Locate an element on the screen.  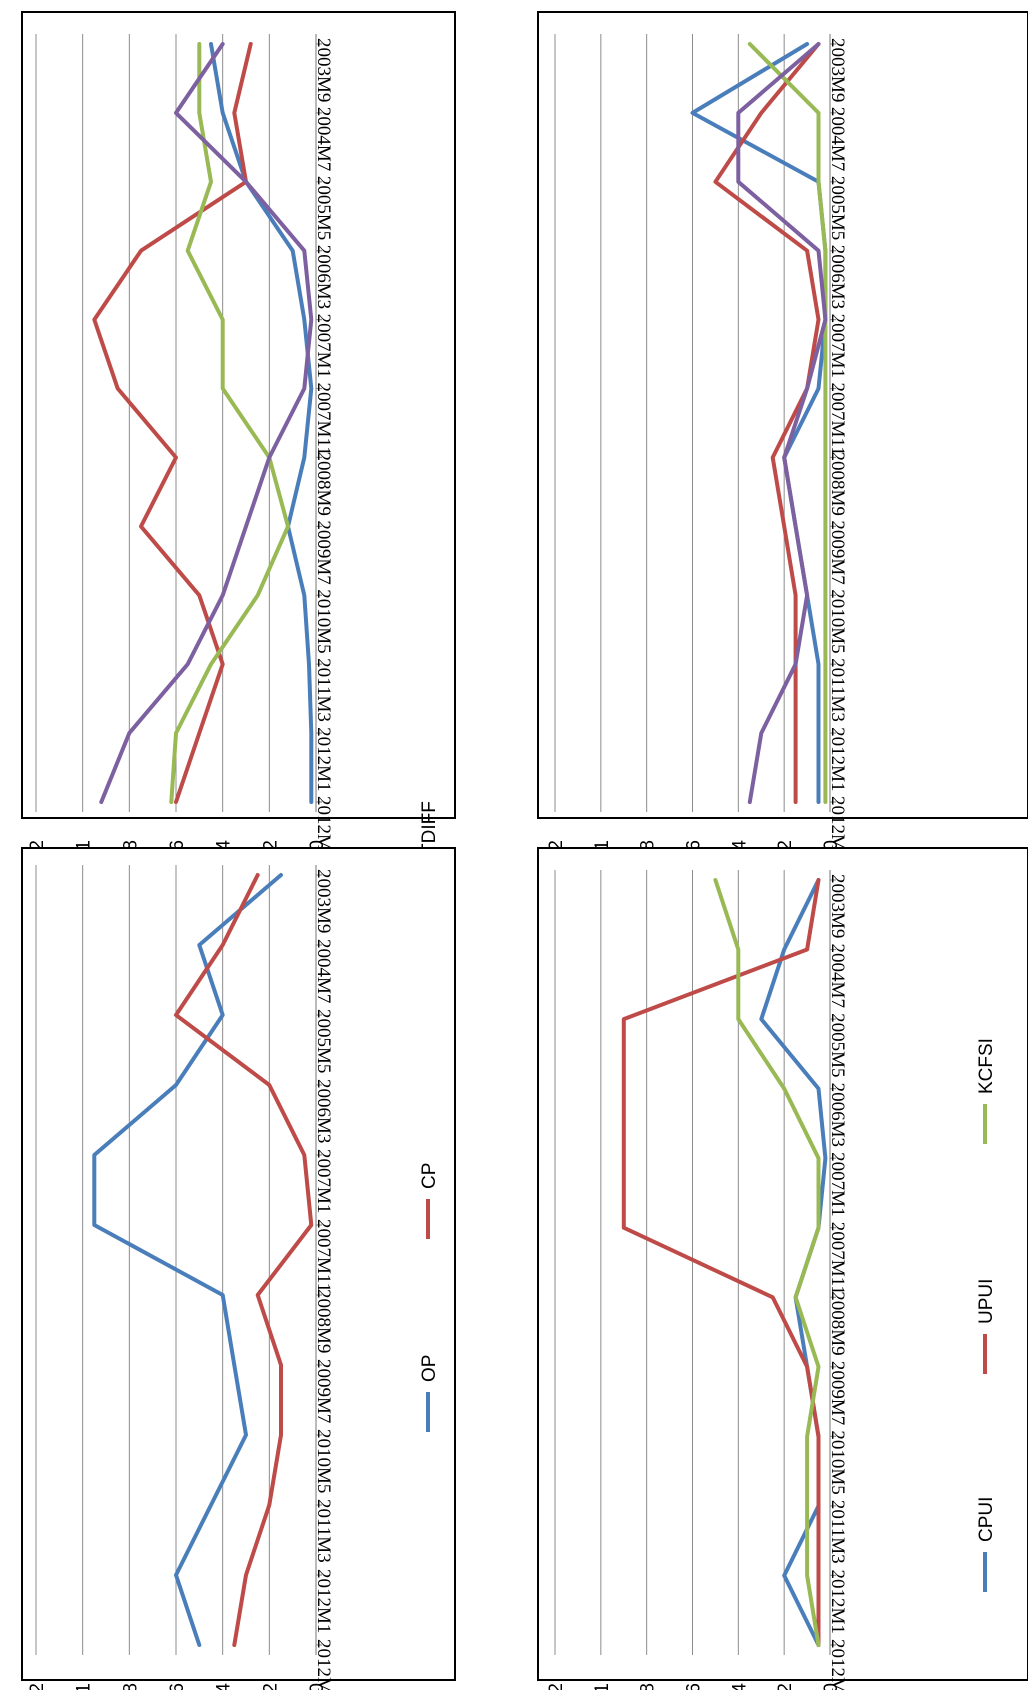
series-line-ispread is located at coordinates (229, 423).